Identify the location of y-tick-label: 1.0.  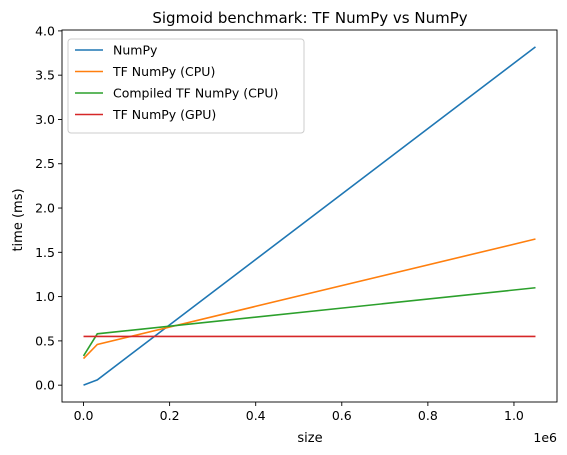
(45, 296).